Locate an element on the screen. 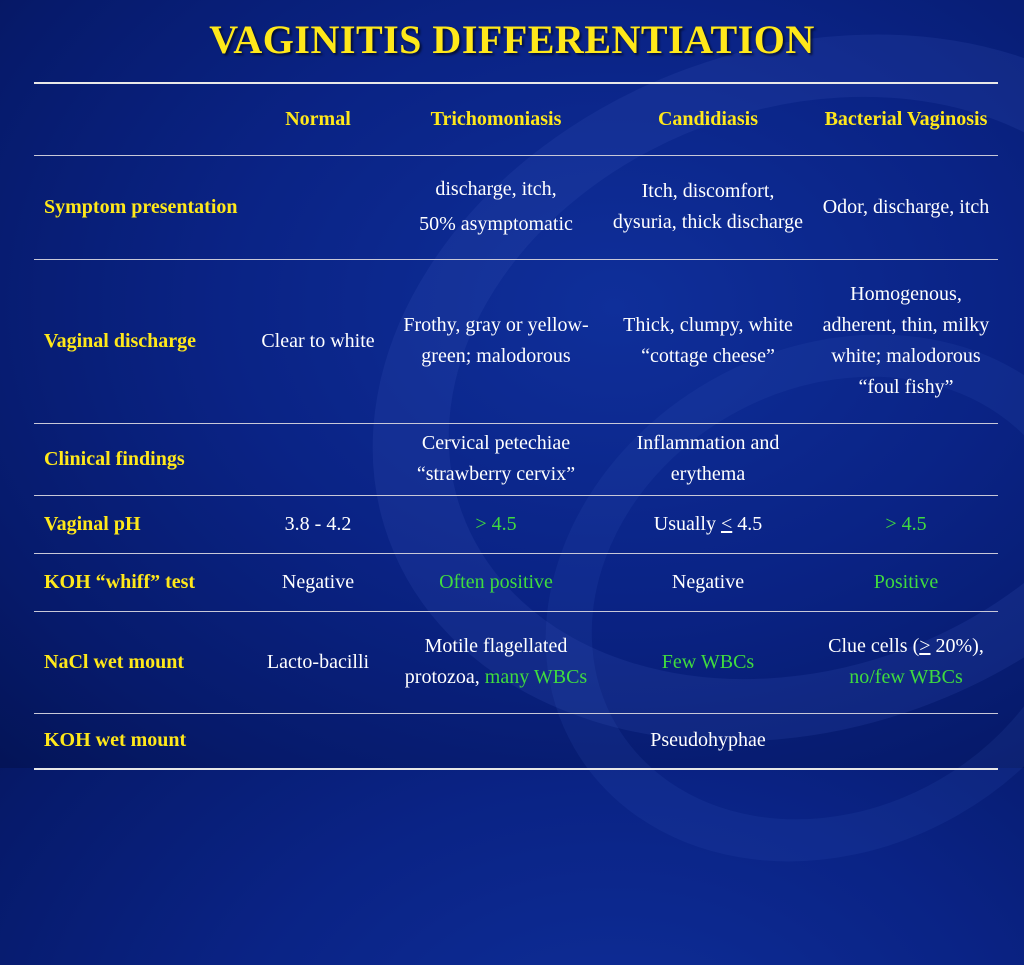  header-trichomoniasis: Trichomoniasis is located at coordinates (496, 118).